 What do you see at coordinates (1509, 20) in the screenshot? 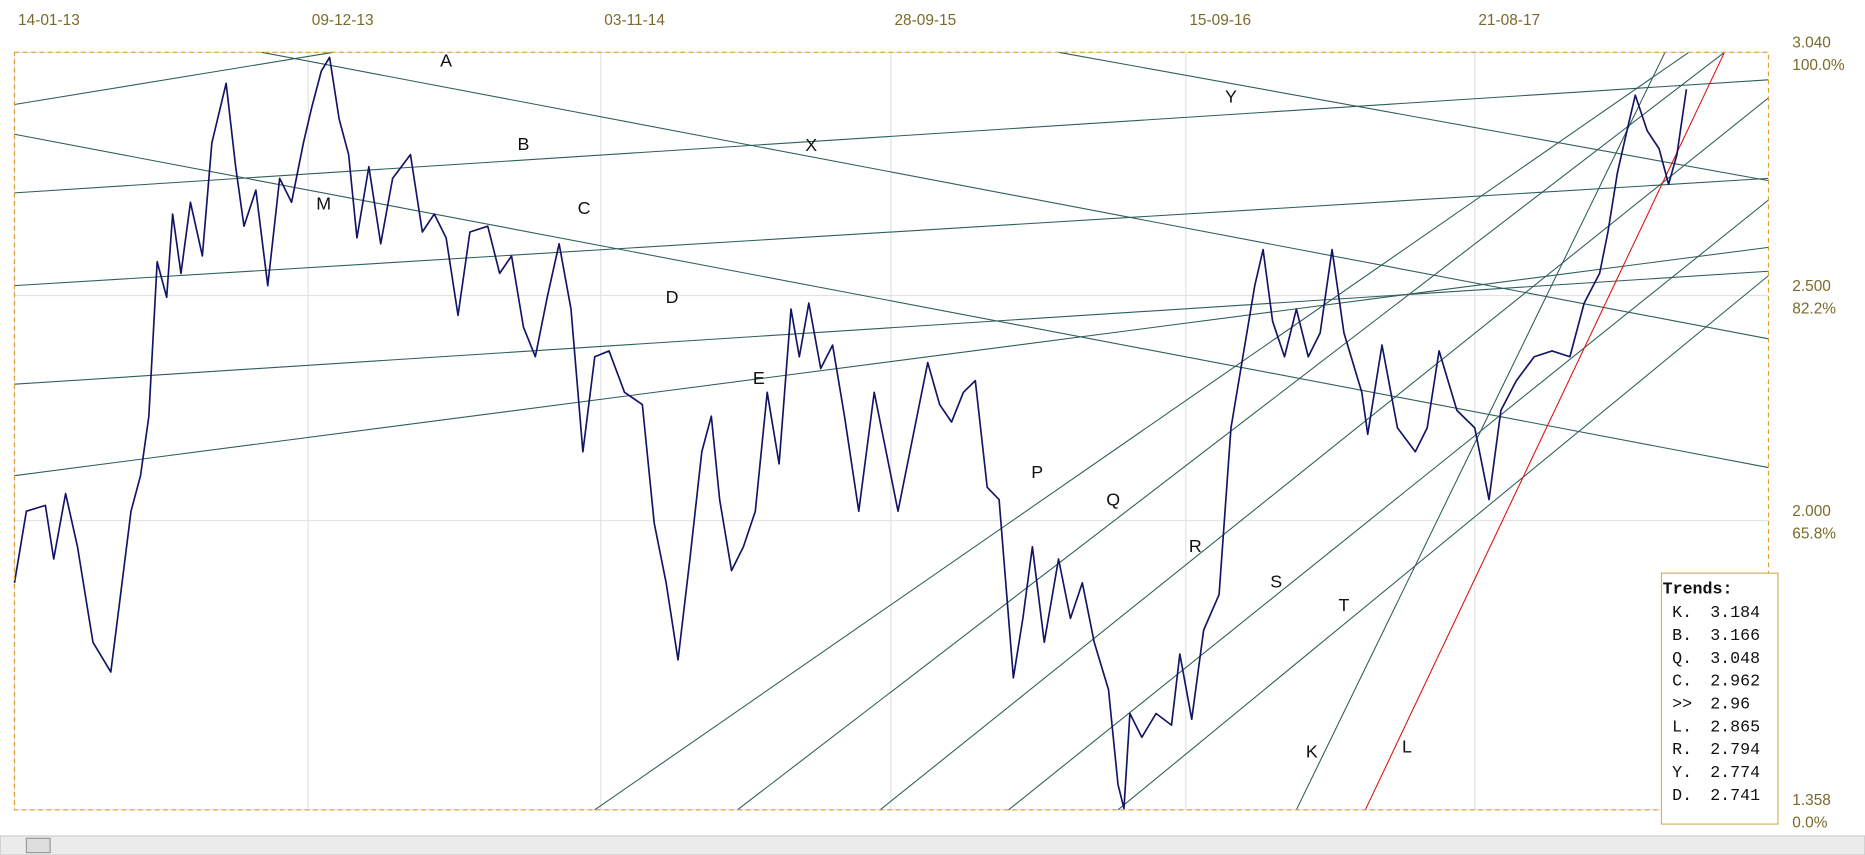
I see `x-tick-label: 21-08-17` at bounding box center [1509, 20].